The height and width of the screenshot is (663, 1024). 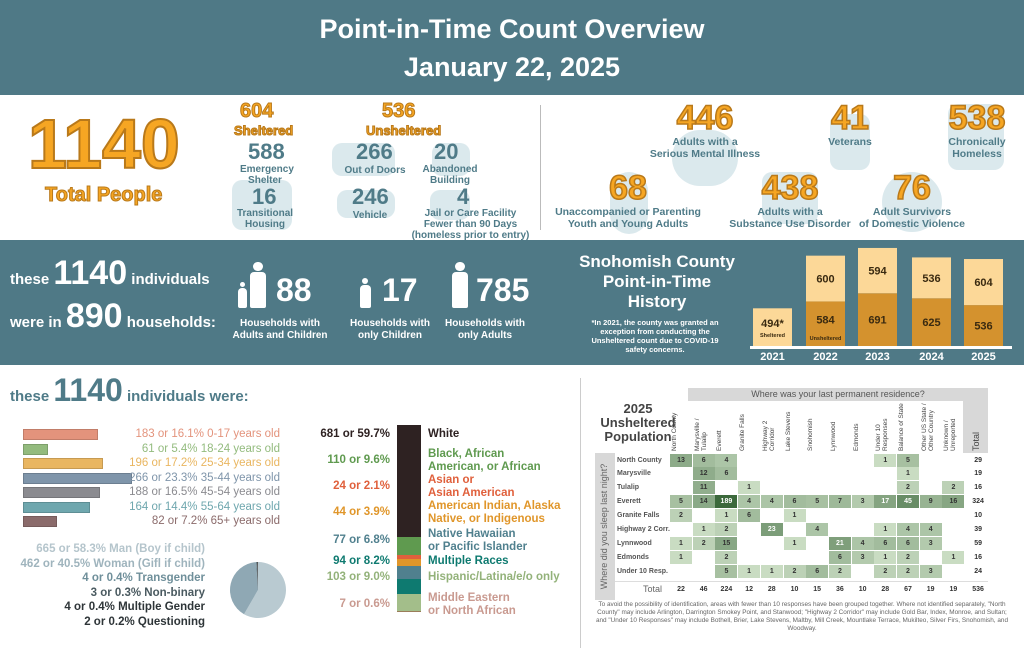 What do you see at coordinates (931, 278) in the screenshot?
I see `bar-sheltered` at bounding box center [931, 278].